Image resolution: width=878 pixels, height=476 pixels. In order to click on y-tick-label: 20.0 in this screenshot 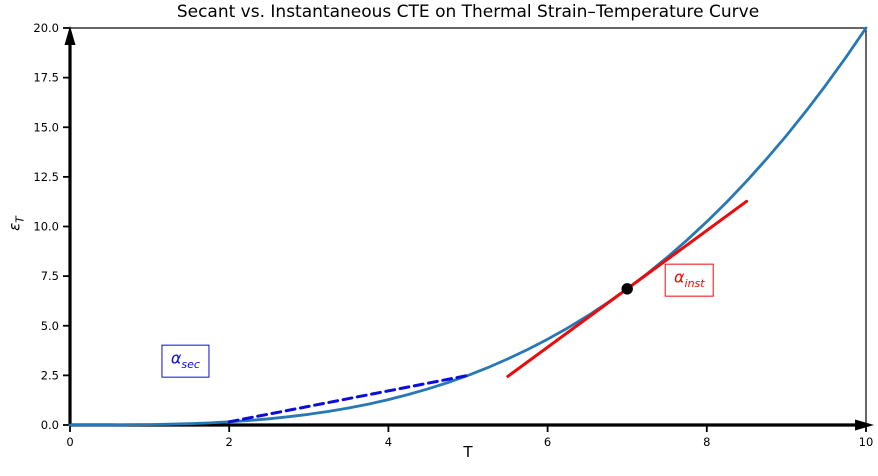, I will do `click(46, 28)`.